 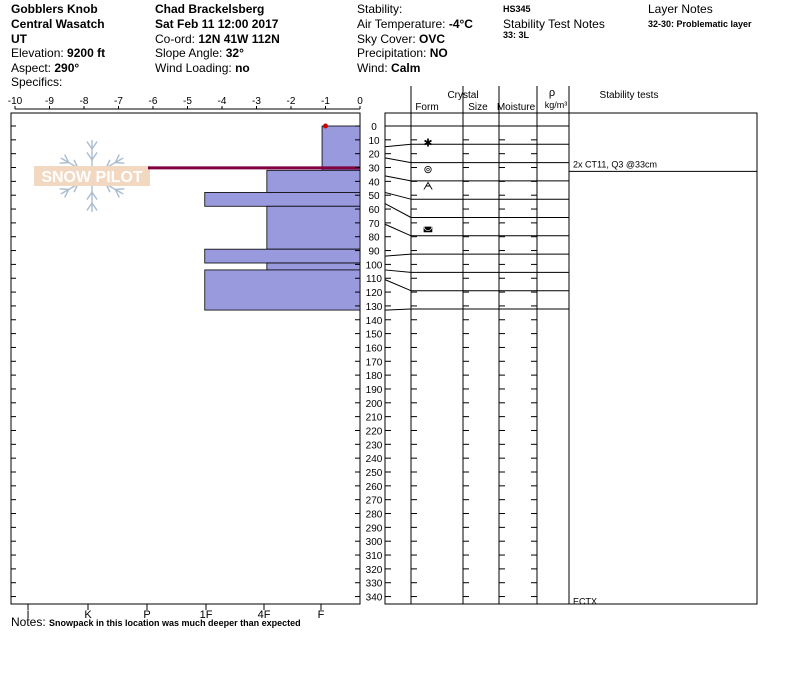 I want to click on watermark-text: SNOW PILOT, so click(x=92, y=177).